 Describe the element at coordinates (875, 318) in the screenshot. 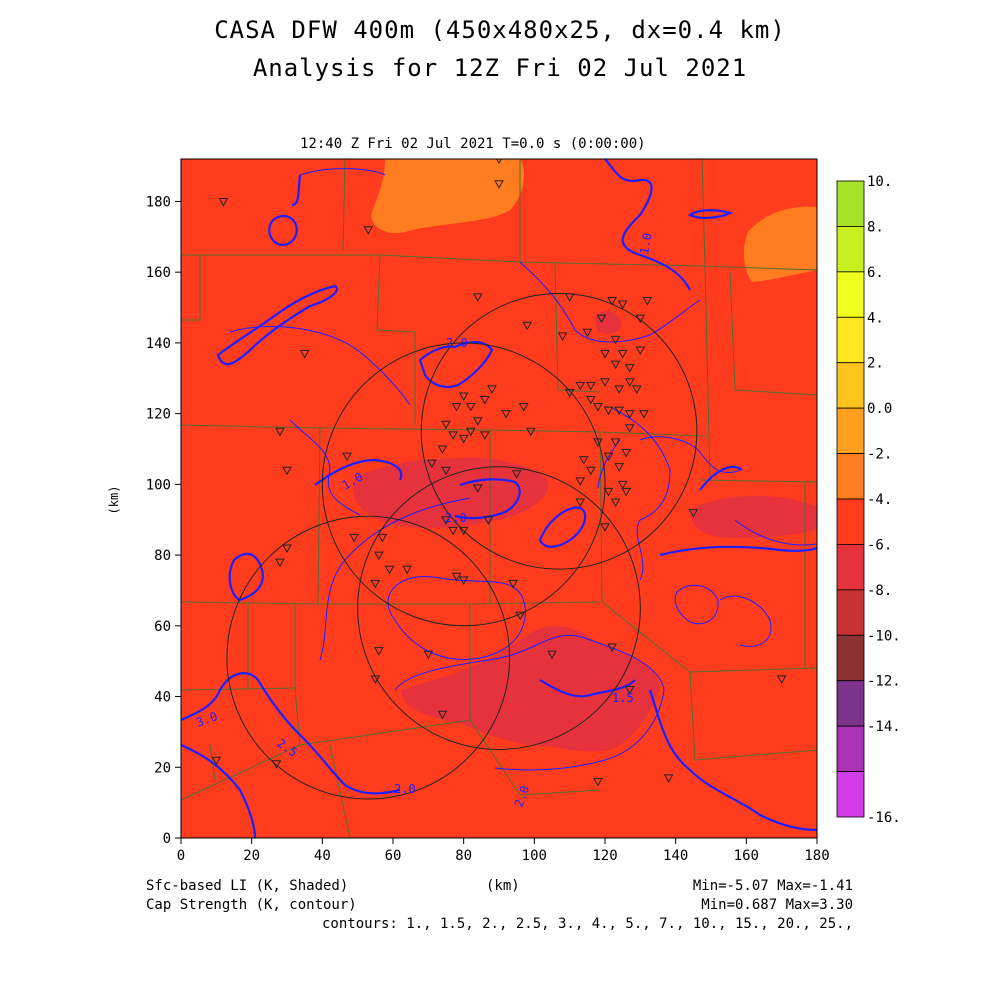

I see `colorbar-label: 4.` at that location.